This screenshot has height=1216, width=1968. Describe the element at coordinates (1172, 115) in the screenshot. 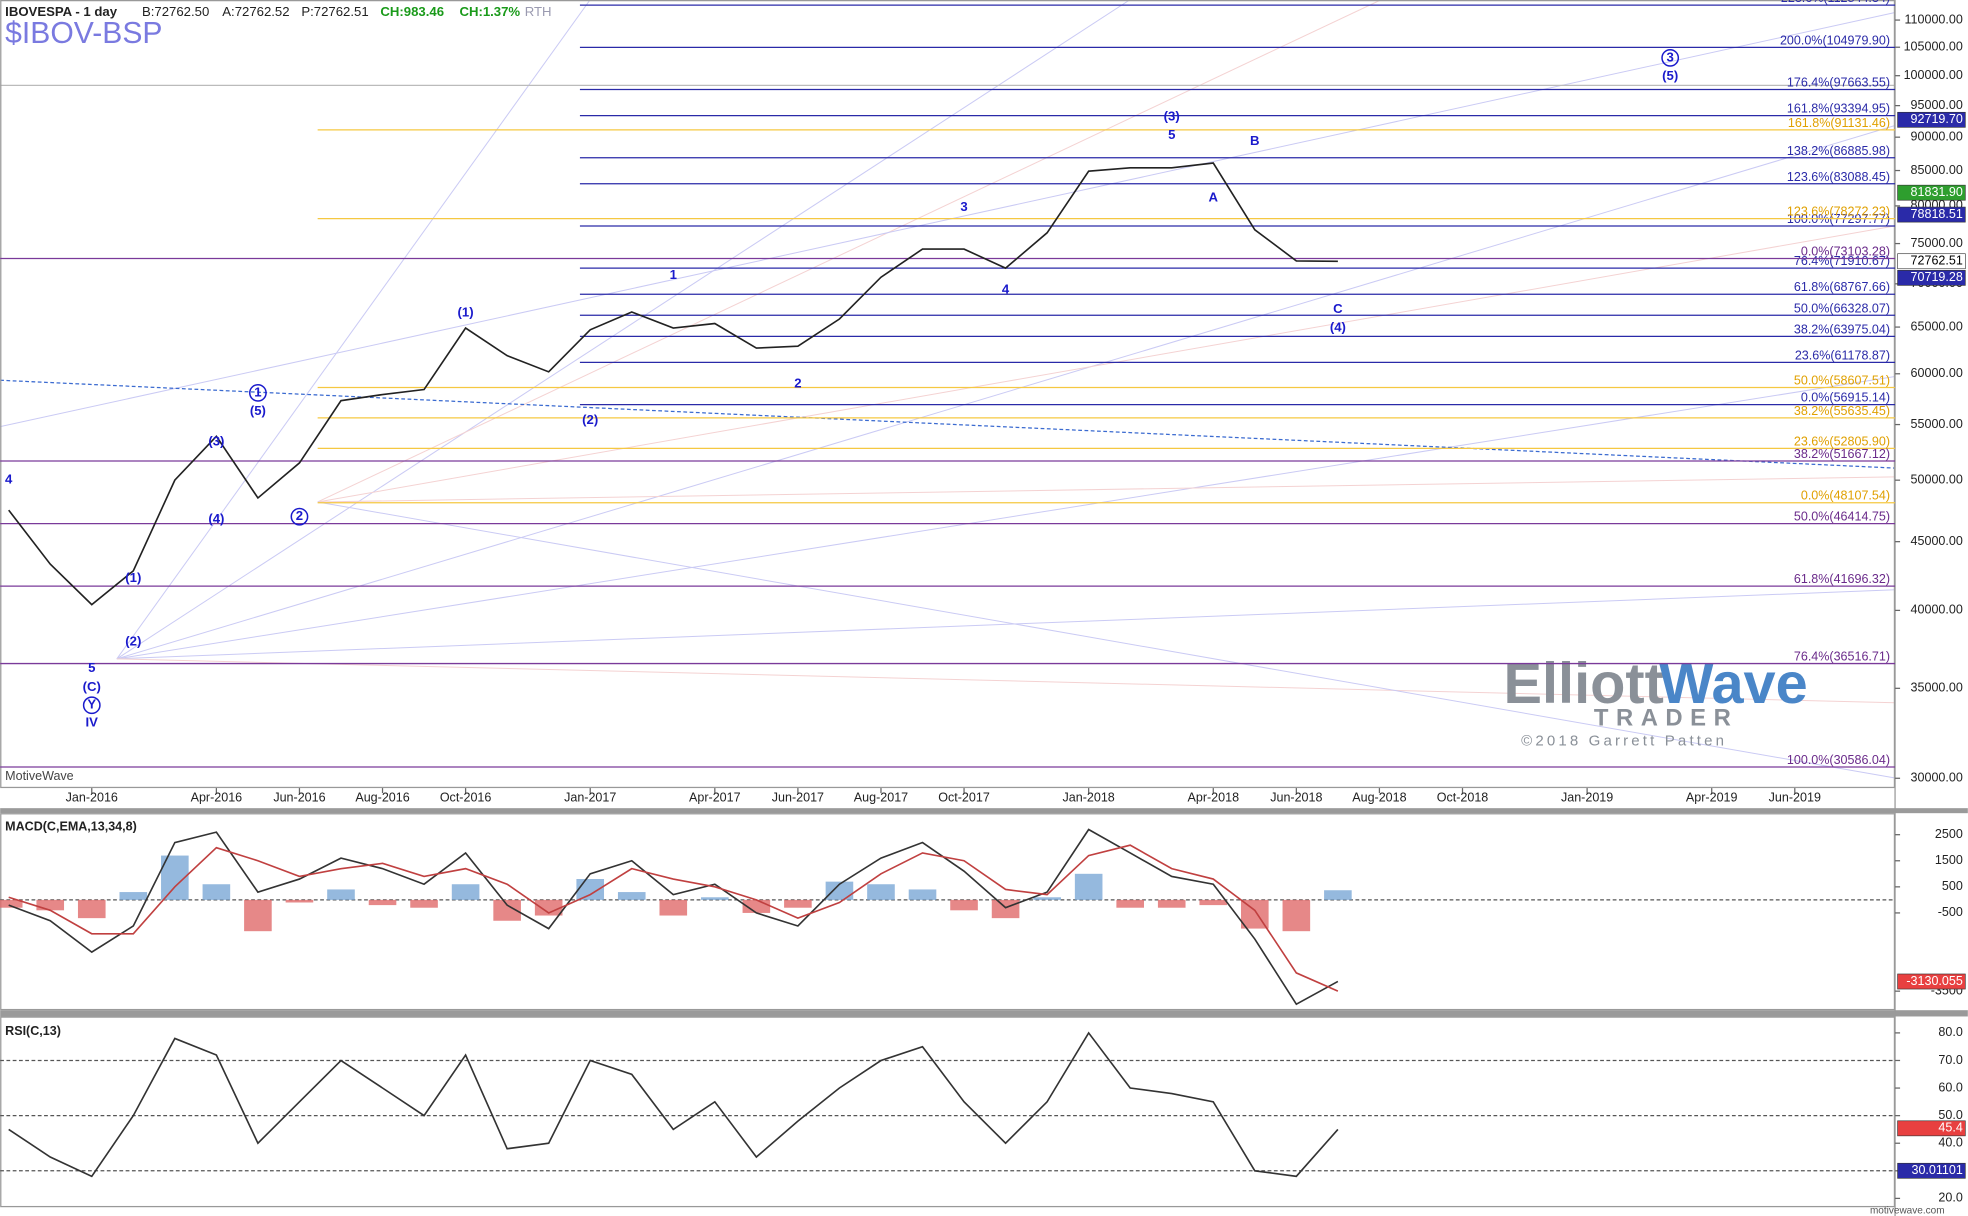

I see `wave-label: (3)` at that location.